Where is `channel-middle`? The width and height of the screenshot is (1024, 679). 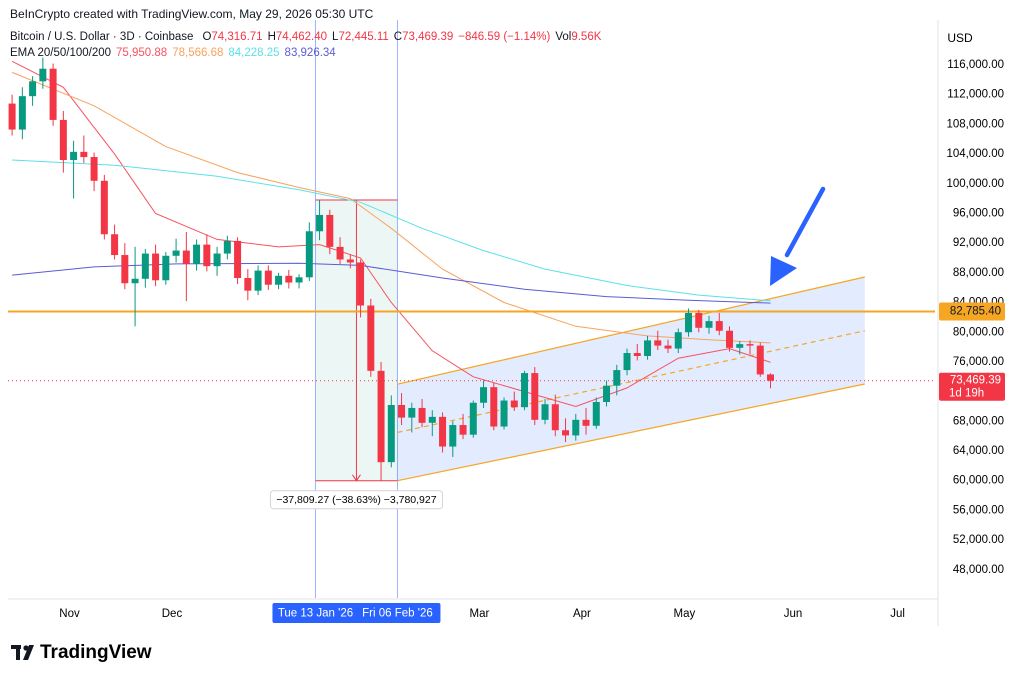 channel-middle is located at coordinates (631, 382).